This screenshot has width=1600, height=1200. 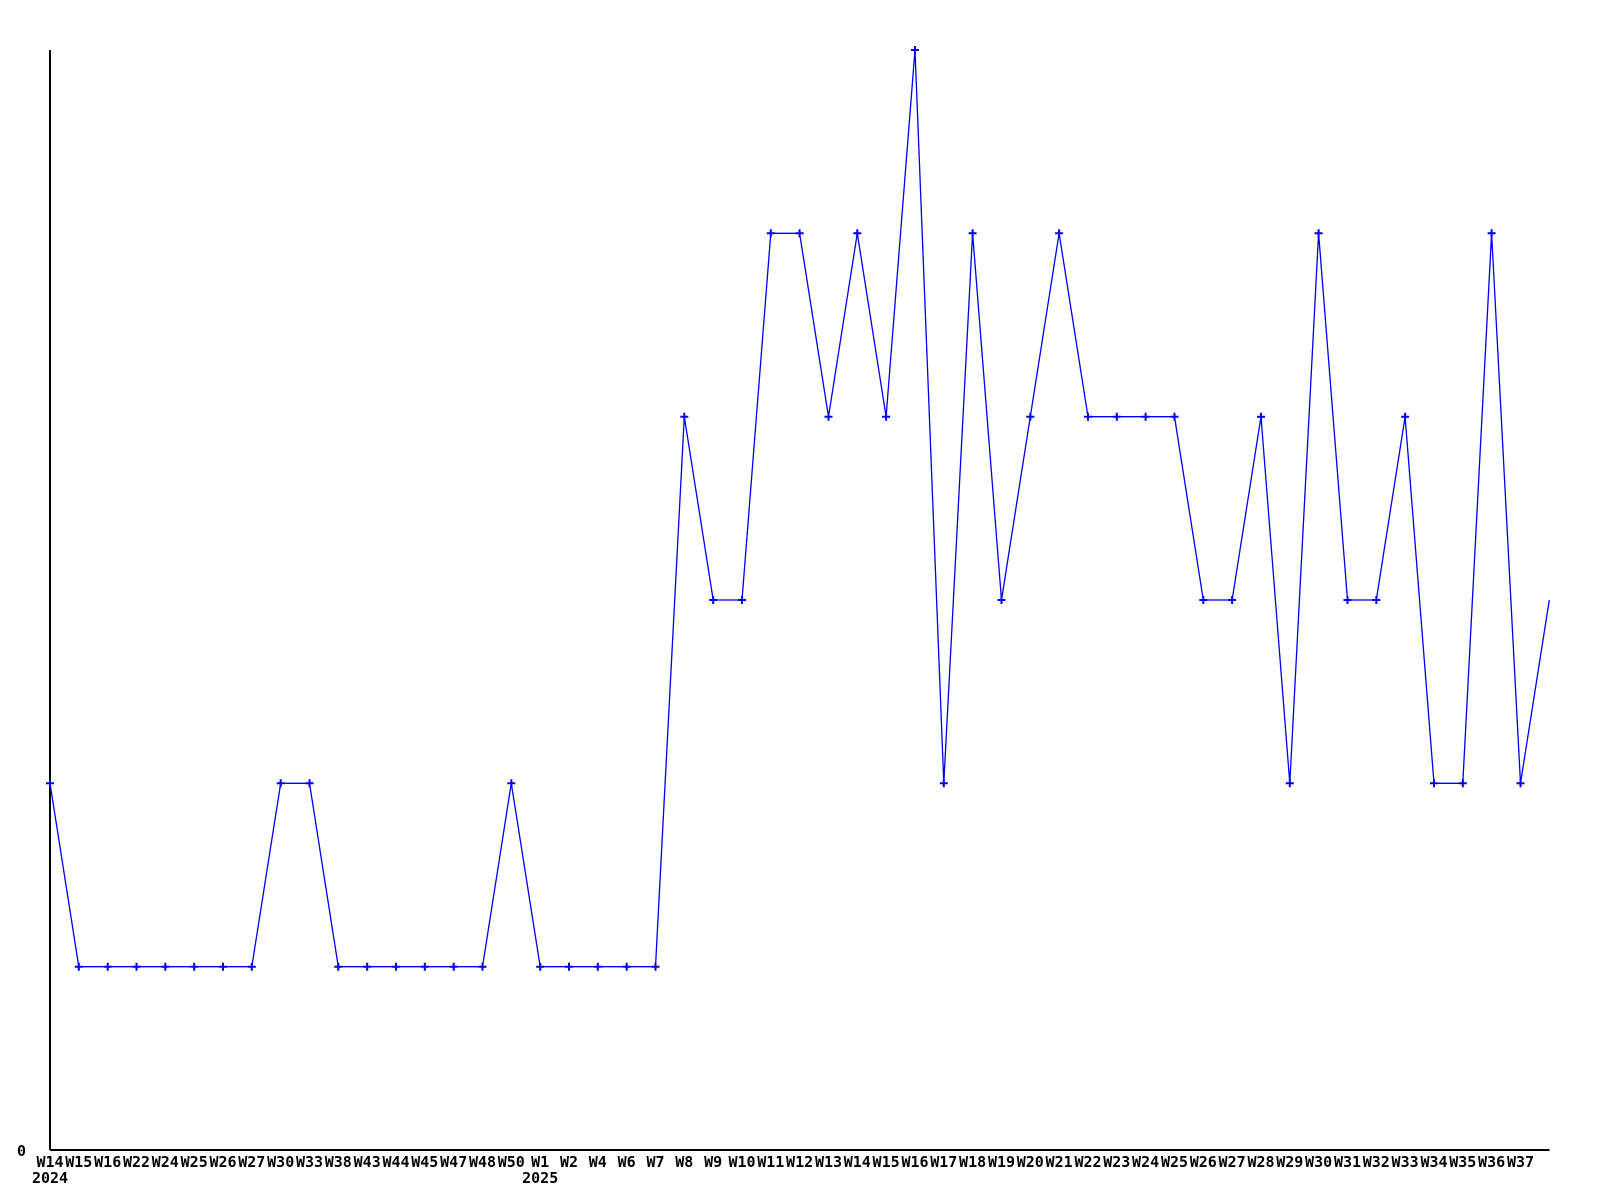 What do you see at coordinates (828, 1162) in the screenshot?
I see `x-tick-label: W13` at bounding box center [828, 1162].